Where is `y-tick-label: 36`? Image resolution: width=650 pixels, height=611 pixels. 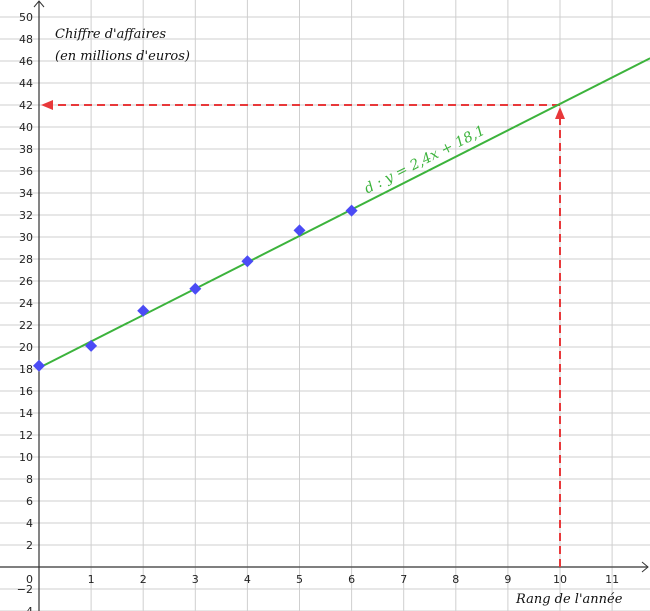 y-tick-label: 36 is located at coordinates (26, 171).